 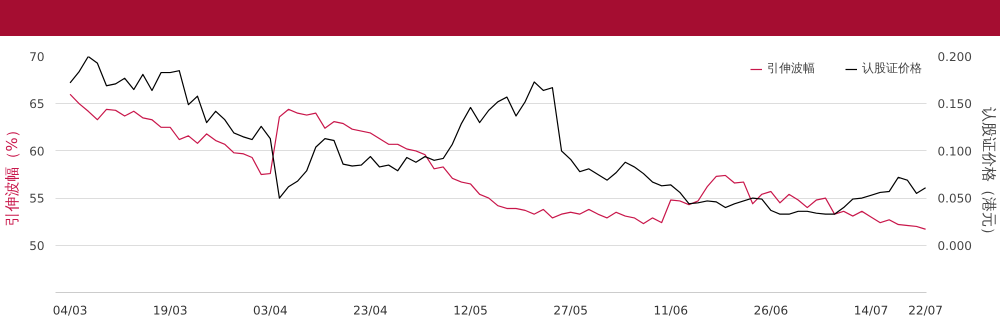 What do you see at coordinates (871, 311) in the screenshot?
I see `x-tick-label: 14/07` at bounding box center [871, 311].